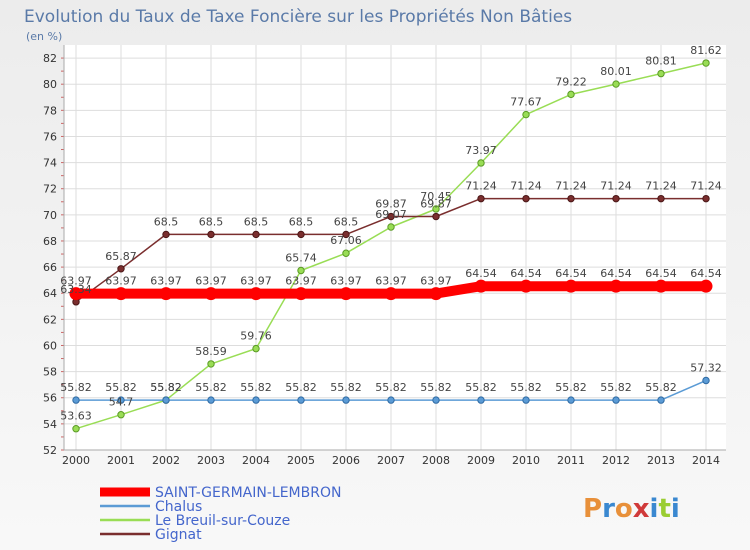 The image size is (750, 550). I want to click on x-tick-label: 2011, so click(571, 460).